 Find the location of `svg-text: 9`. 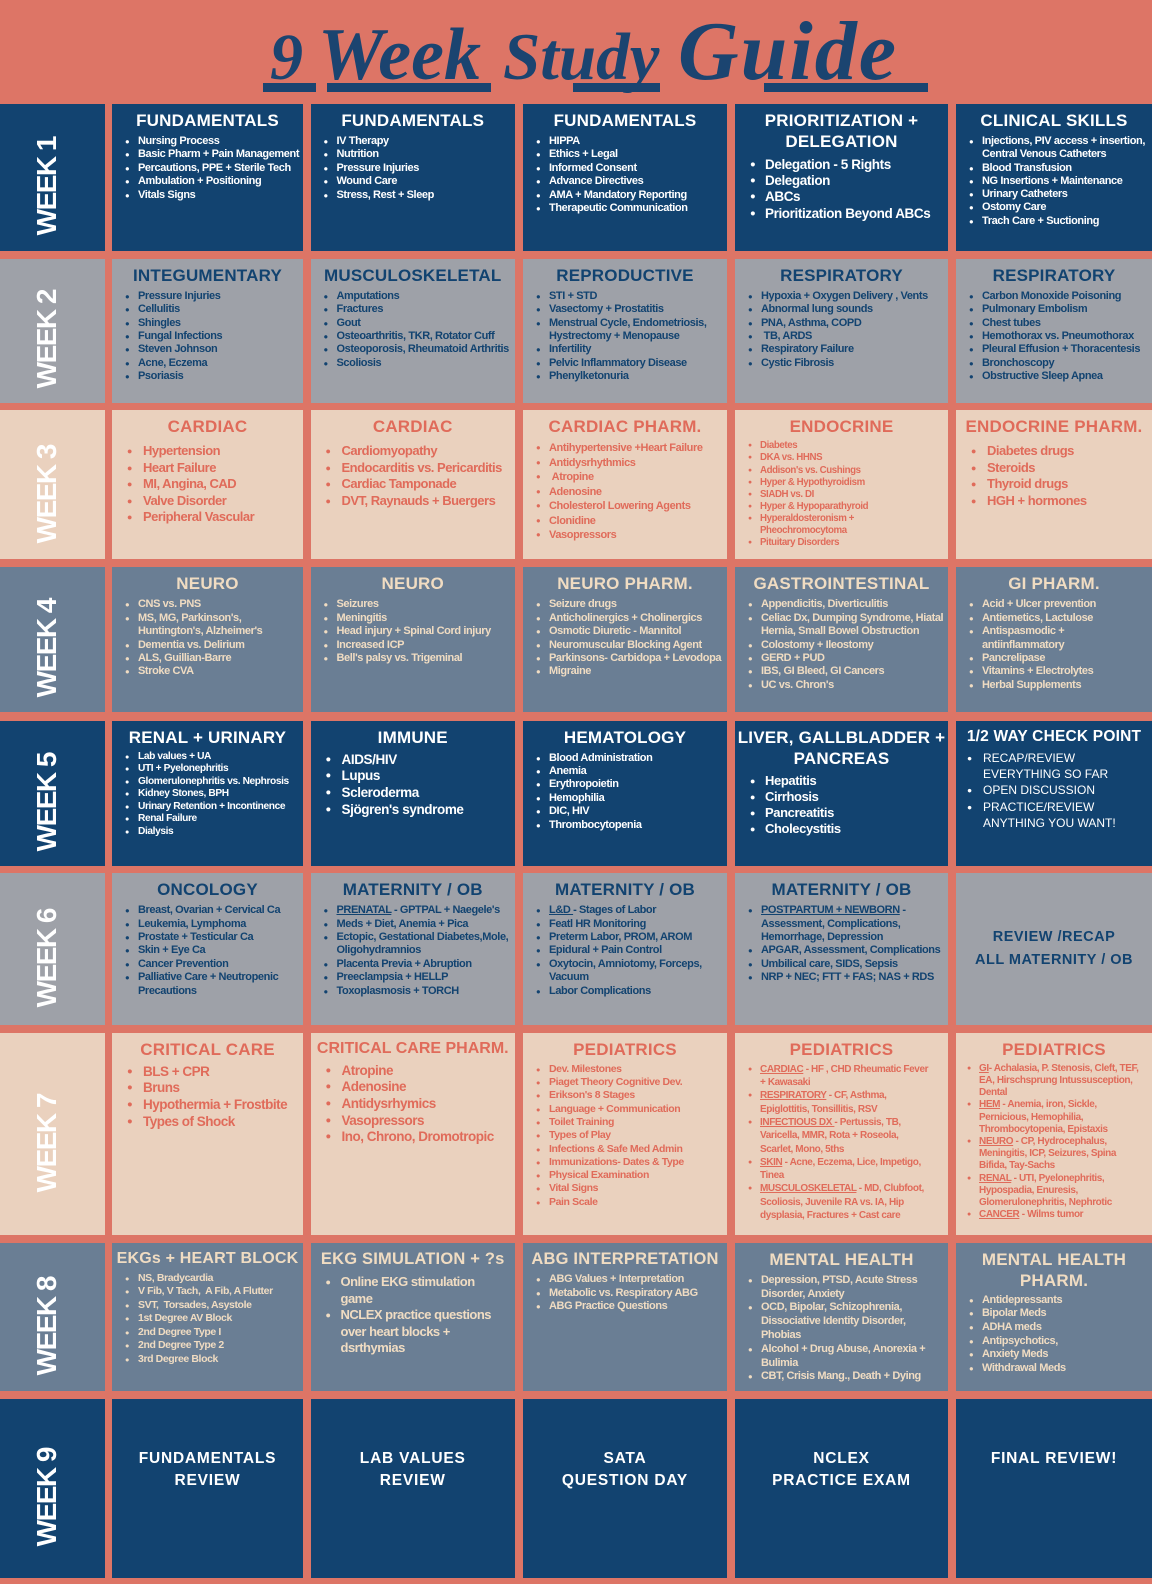

svg-text: 9 is located at coordinates (286, 57).